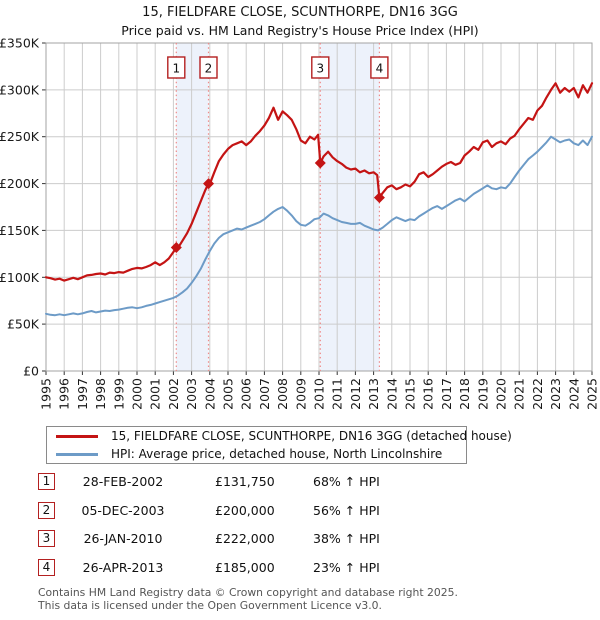 The image size is (600, 620). I want to click on x-axis-tick-label: 2024, so click(573, 394).